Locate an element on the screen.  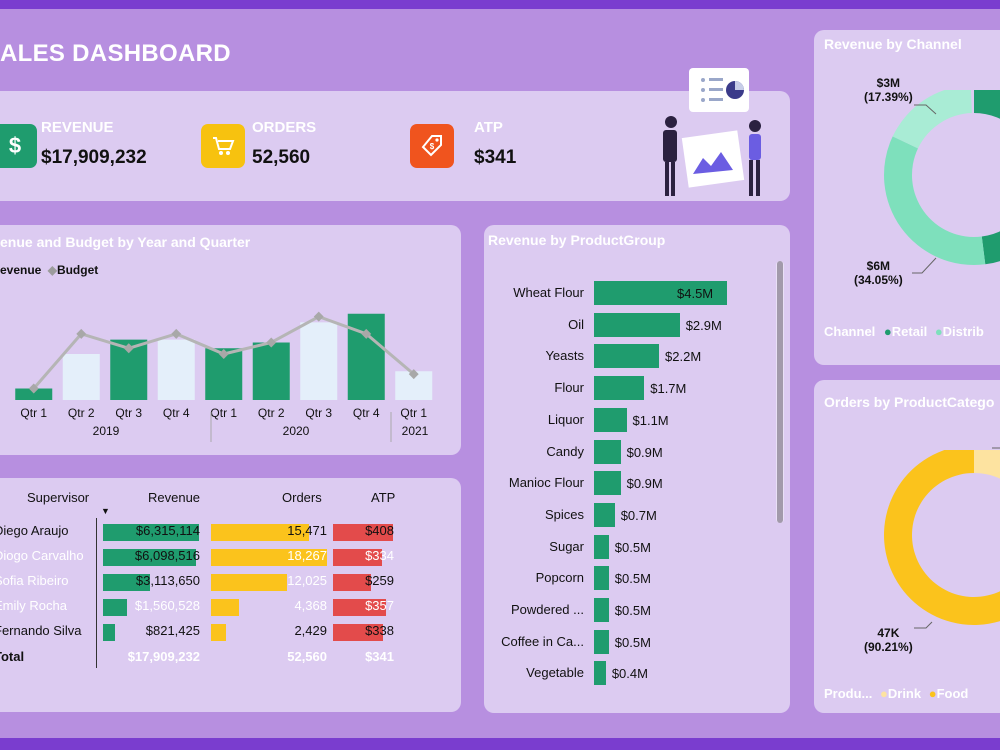
product-group-label: Sugar is located at coordinates (566, 546).